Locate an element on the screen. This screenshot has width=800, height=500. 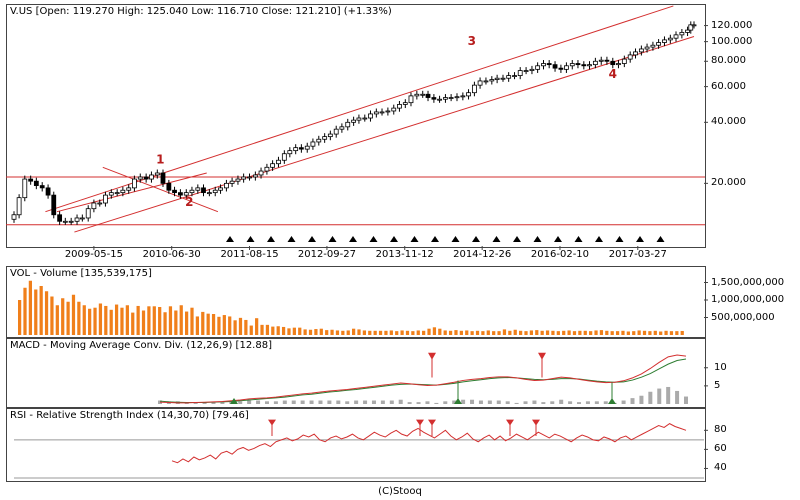
price-tick-label: 20.000 is located at coordinates (728, 183).